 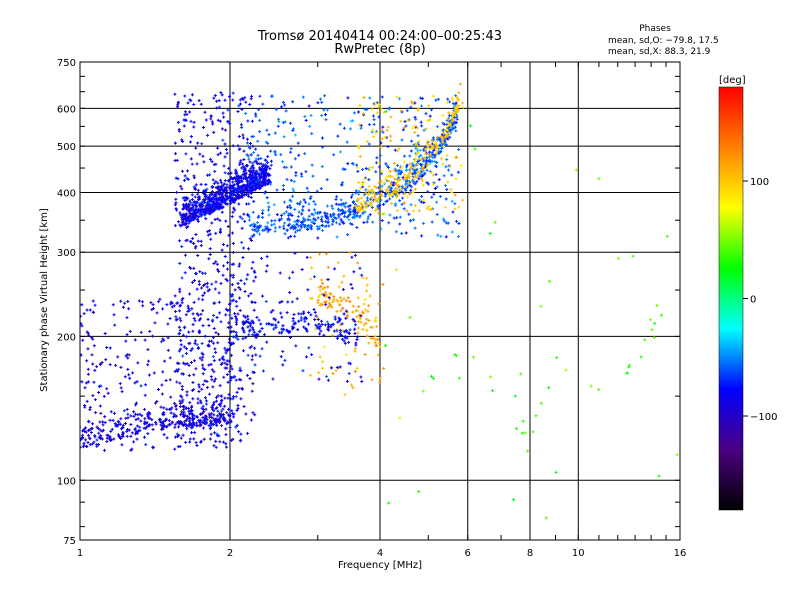 What do you see at coordinates (530, 553) in the screenshot?
I see `x-tick-label: 8` at bounding box center [530, 553].